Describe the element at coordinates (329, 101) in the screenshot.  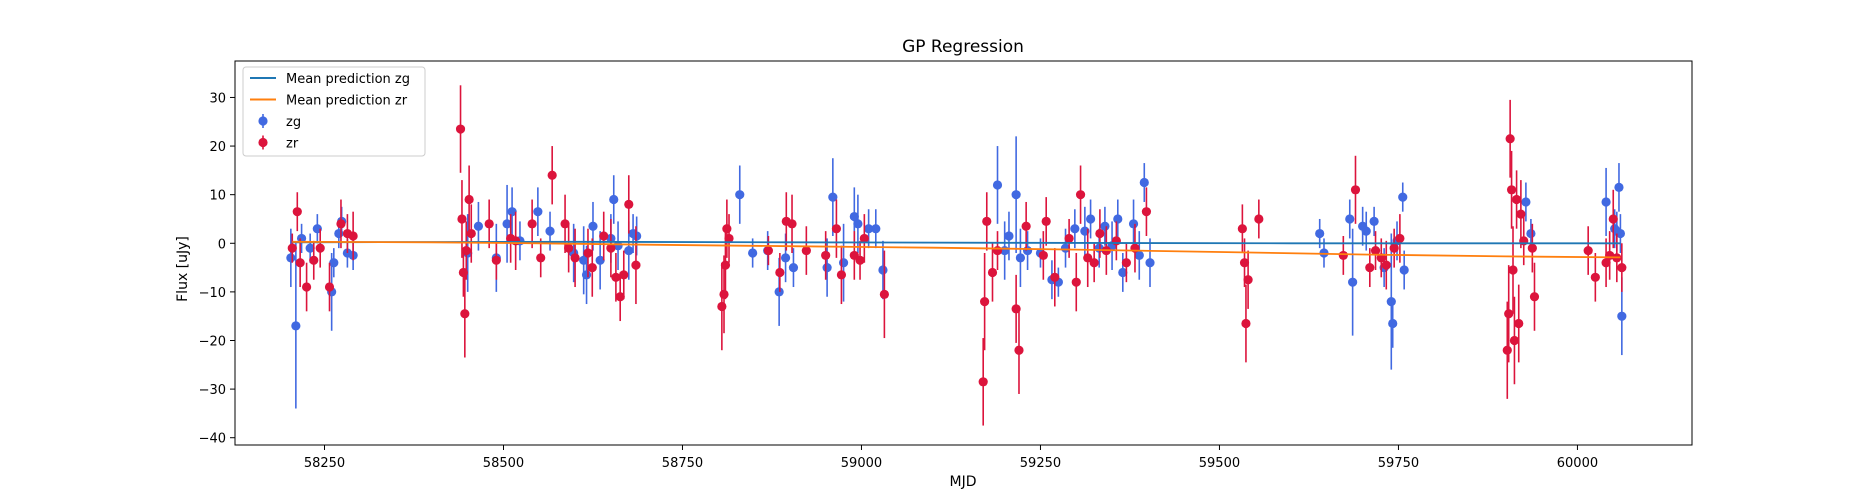
I see `legend-item-1: Mean prediction zr` at that location.